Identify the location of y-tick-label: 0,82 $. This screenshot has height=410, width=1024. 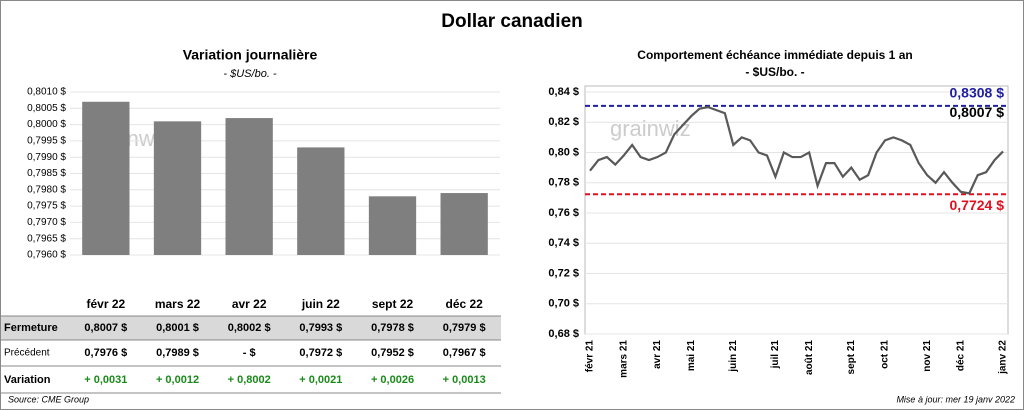
(563, 122).